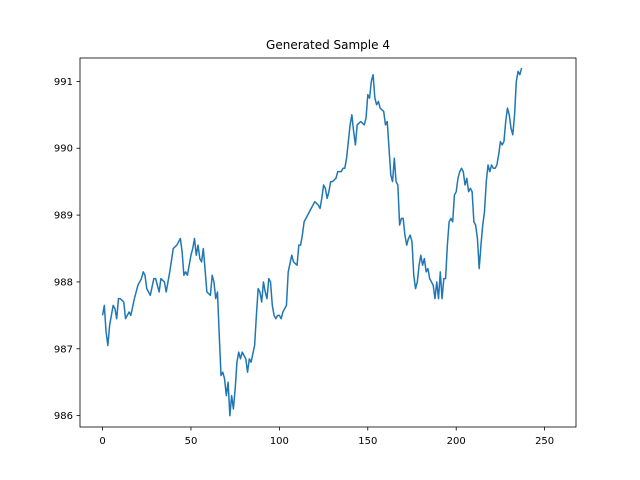 The width and height of the screenshot is (640, 480). What do you see at coordinates (63, 149) in the screenshot?
I see `y-tick-label: 990` at bounding box center [63, 149].